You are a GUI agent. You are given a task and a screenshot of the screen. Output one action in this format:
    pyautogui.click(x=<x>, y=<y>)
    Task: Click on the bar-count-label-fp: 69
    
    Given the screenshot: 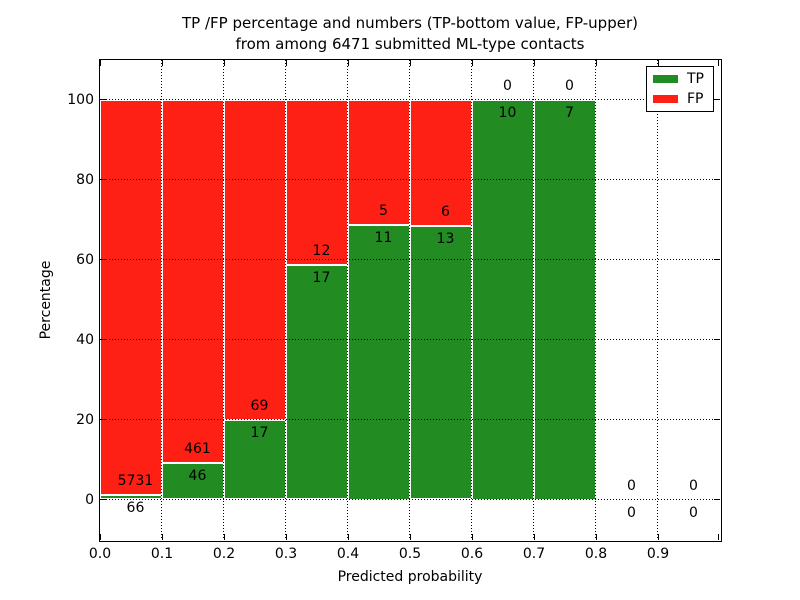 What is the action you would take?
    pyautogui.click(x=259, y=406)
    